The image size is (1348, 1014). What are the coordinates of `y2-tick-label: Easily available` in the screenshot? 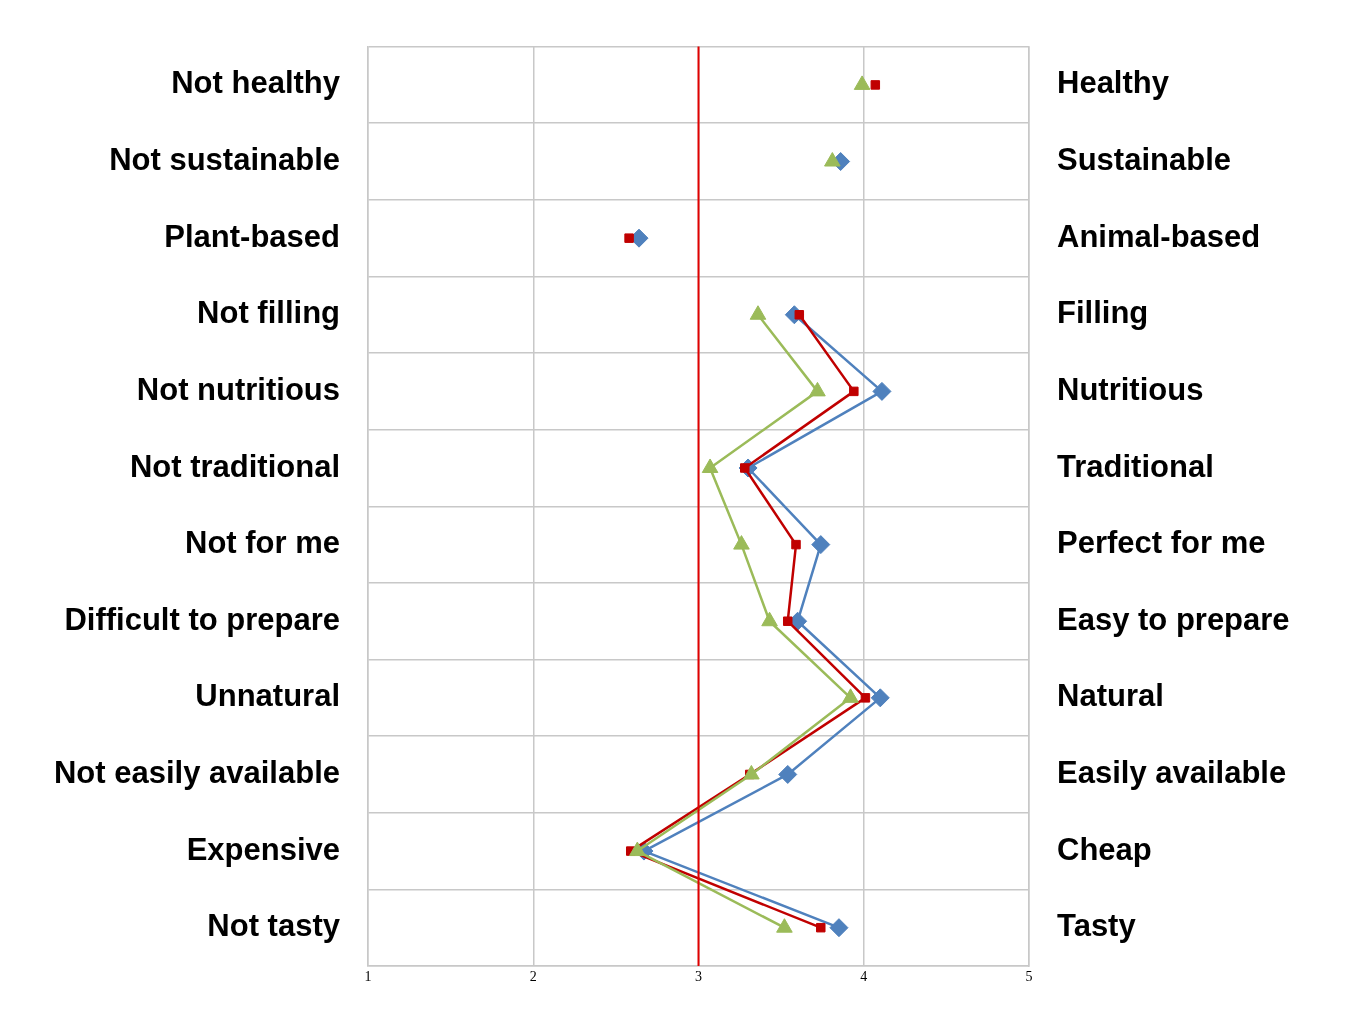 It's located at (1172, 773).